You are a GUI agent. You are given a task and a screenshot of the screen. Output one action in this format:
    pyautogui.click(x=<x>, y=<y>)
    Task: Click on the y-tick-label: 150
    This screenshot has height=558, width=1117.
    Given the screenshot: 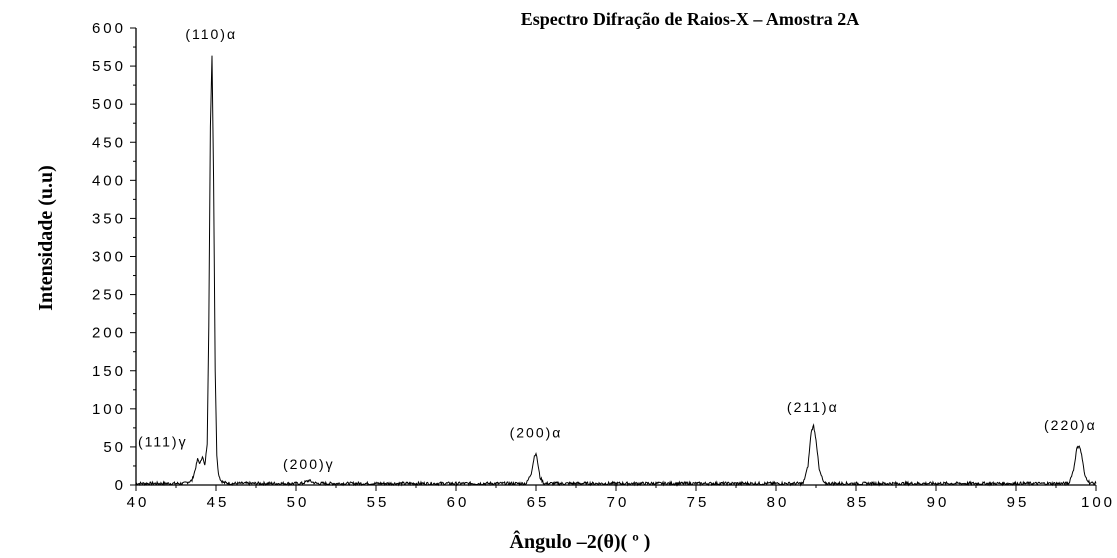 What is the action you would take?
    pyautogui.click(x=109, y=371)
    